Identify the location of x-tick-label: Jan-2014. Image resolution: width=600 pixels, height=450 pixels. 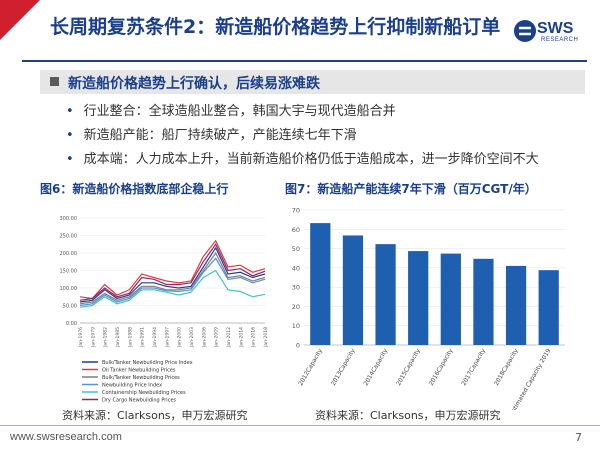
(241, 337).